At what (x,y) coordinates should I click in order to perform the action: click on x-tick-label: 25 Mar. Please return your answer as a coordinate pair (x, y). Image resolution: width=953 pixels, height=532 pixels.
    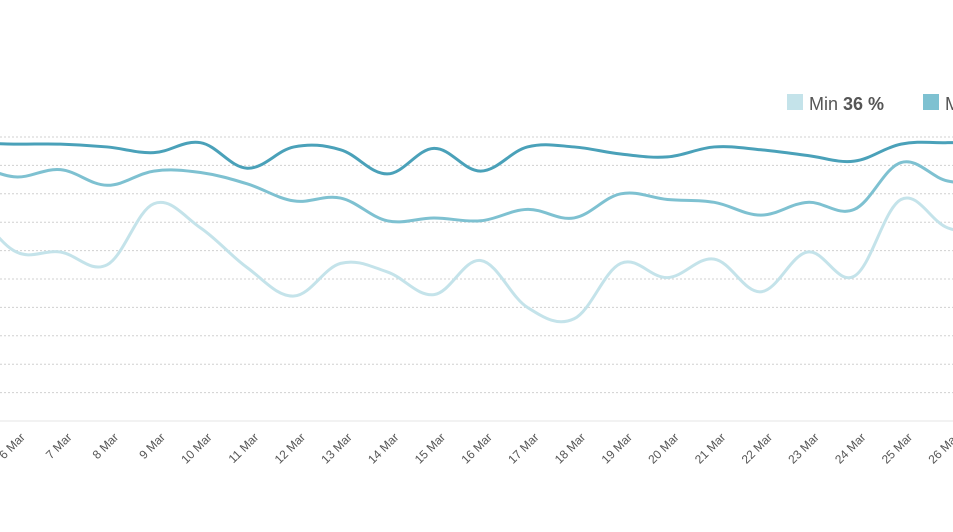
    Looking at the image, I should click on (897, 448).